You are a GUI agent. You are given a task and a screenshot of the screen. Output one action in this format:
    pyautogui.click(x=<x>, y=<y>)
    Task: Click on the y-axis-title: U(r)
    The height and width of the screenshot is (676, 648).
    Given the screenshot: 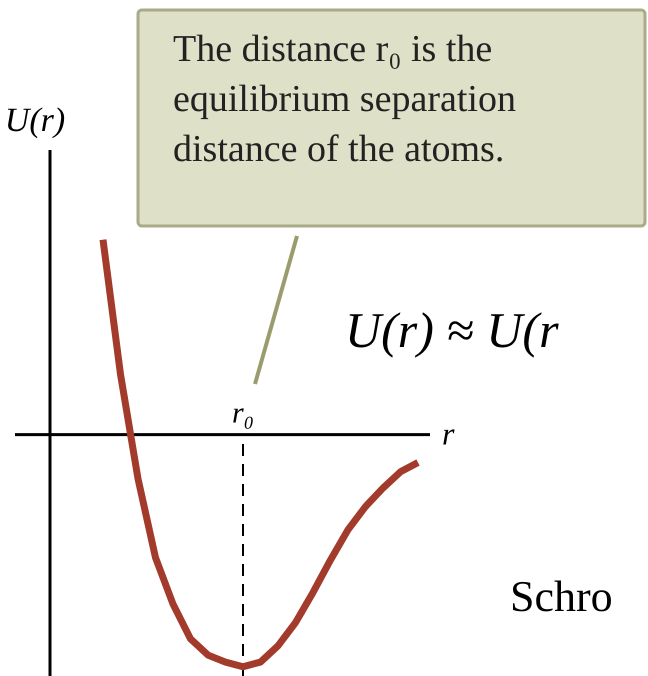 What is the action you would take?
    pyautogui.click(x=35, y=120)
    